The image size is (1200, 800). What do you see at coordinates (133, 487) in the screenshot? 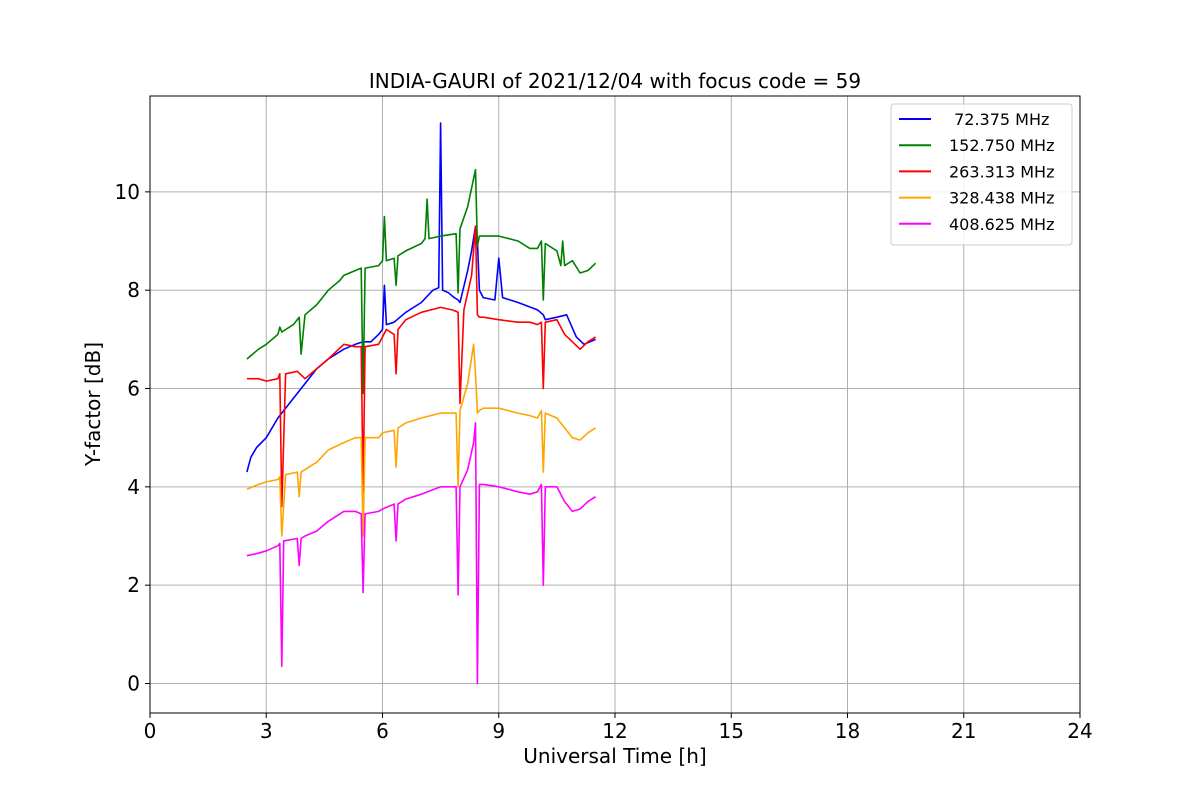
I see `y-tick-label: 4` at bounding box center [133, 487].